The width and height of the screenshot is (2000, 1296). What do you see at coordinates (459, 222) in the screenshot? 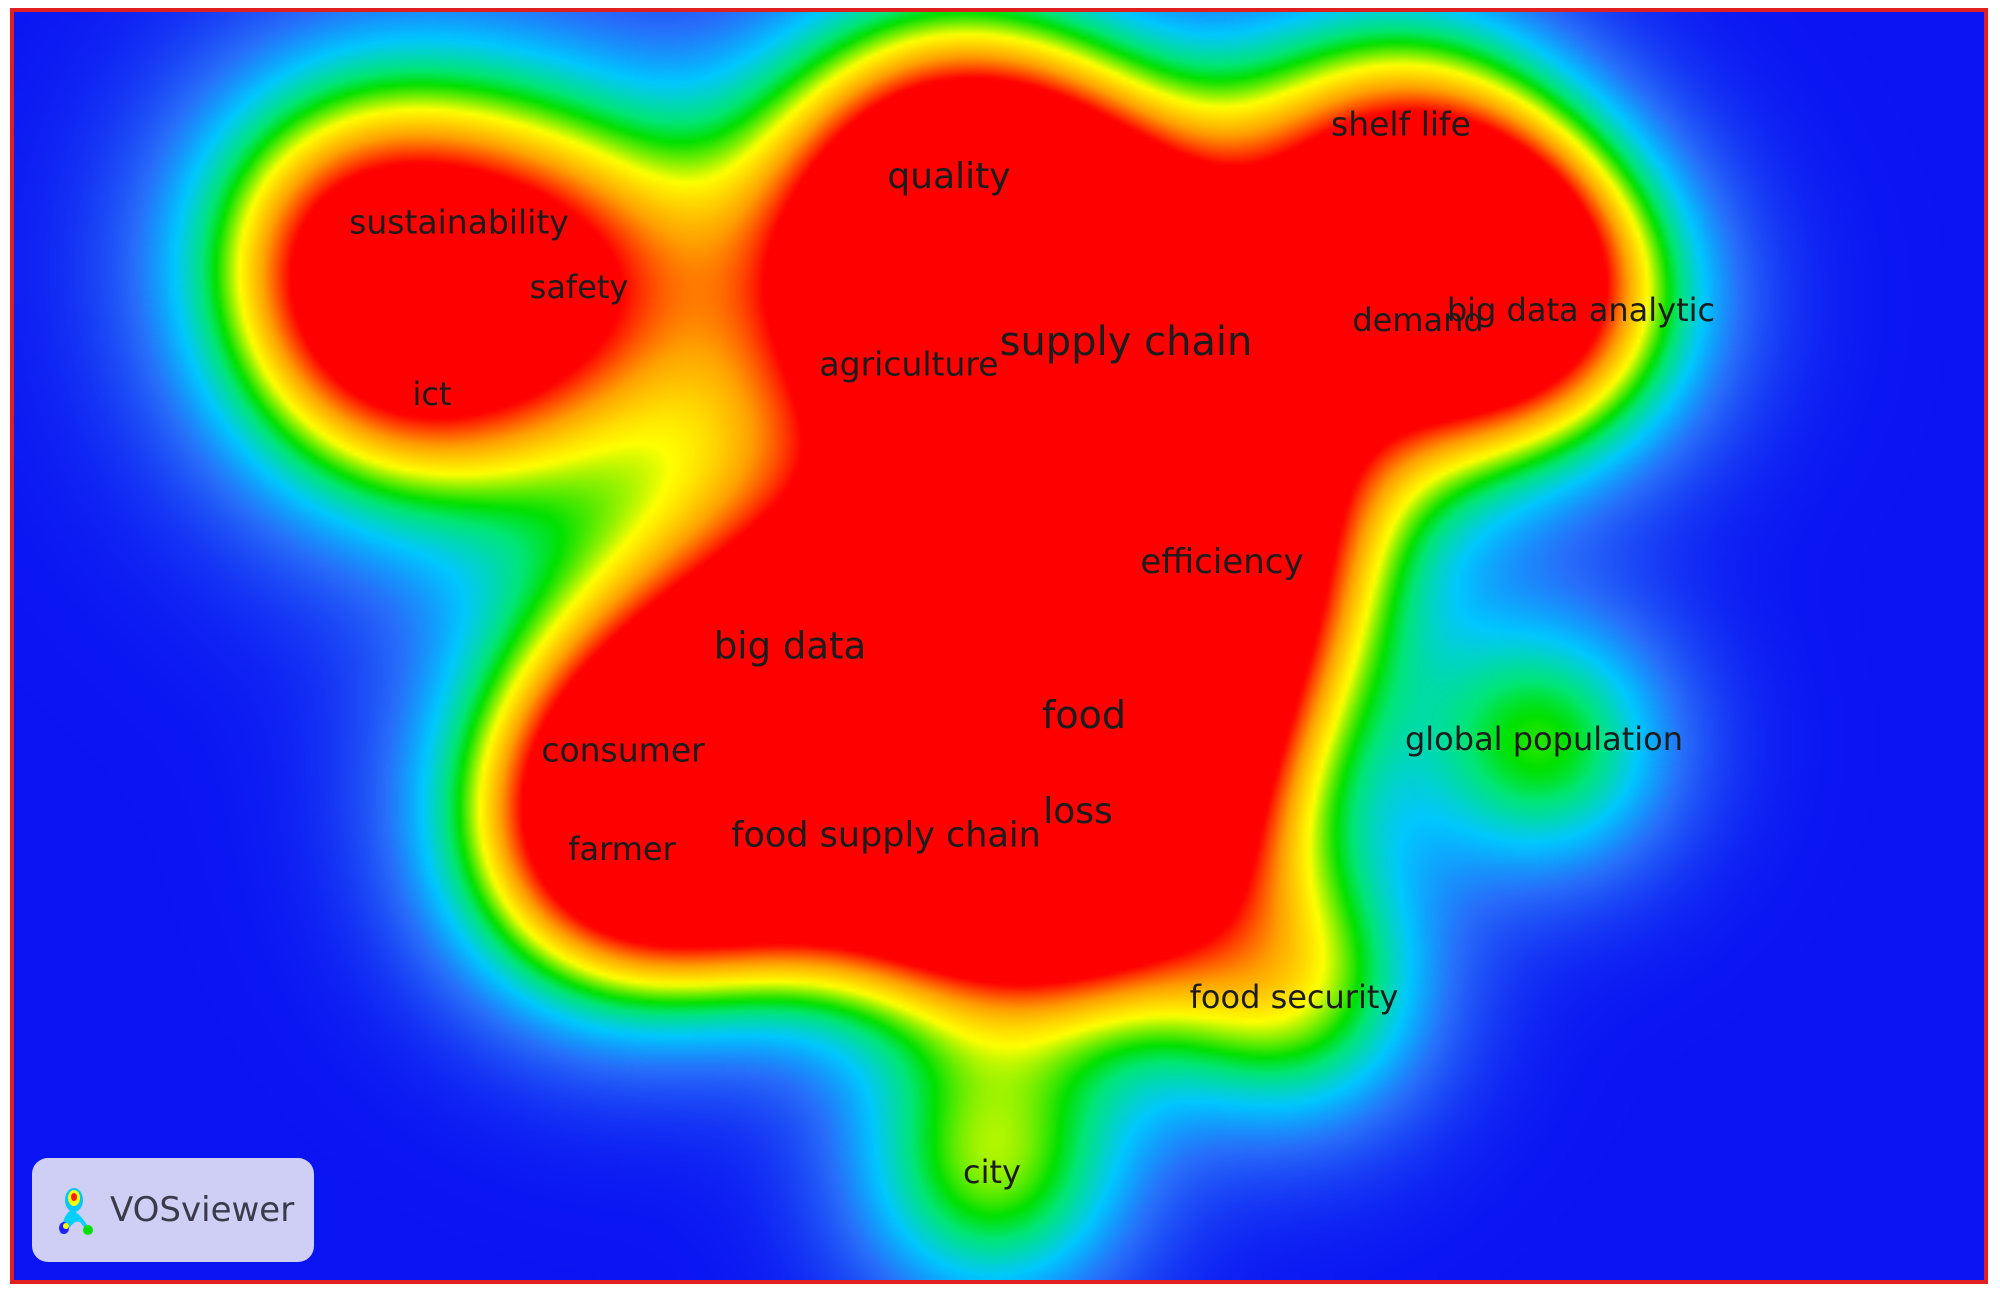
I see `term-label: sustainability` at bounding box center [459, 222].